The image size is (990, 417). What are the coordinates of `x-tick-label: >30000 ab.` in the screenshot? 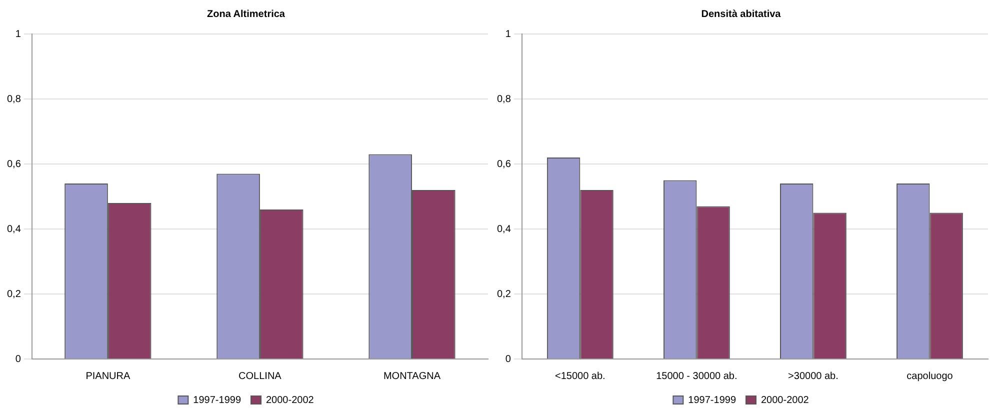 It's located at (813, 376).